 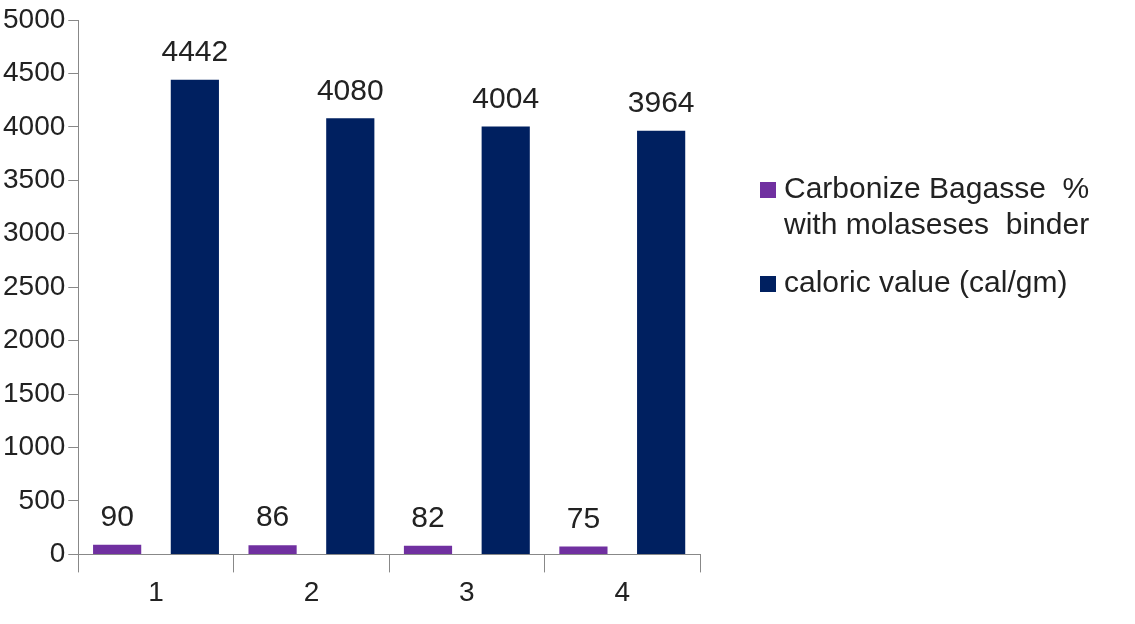 I want to click on y-tick-label: 3500, so click(x=34, y=179).